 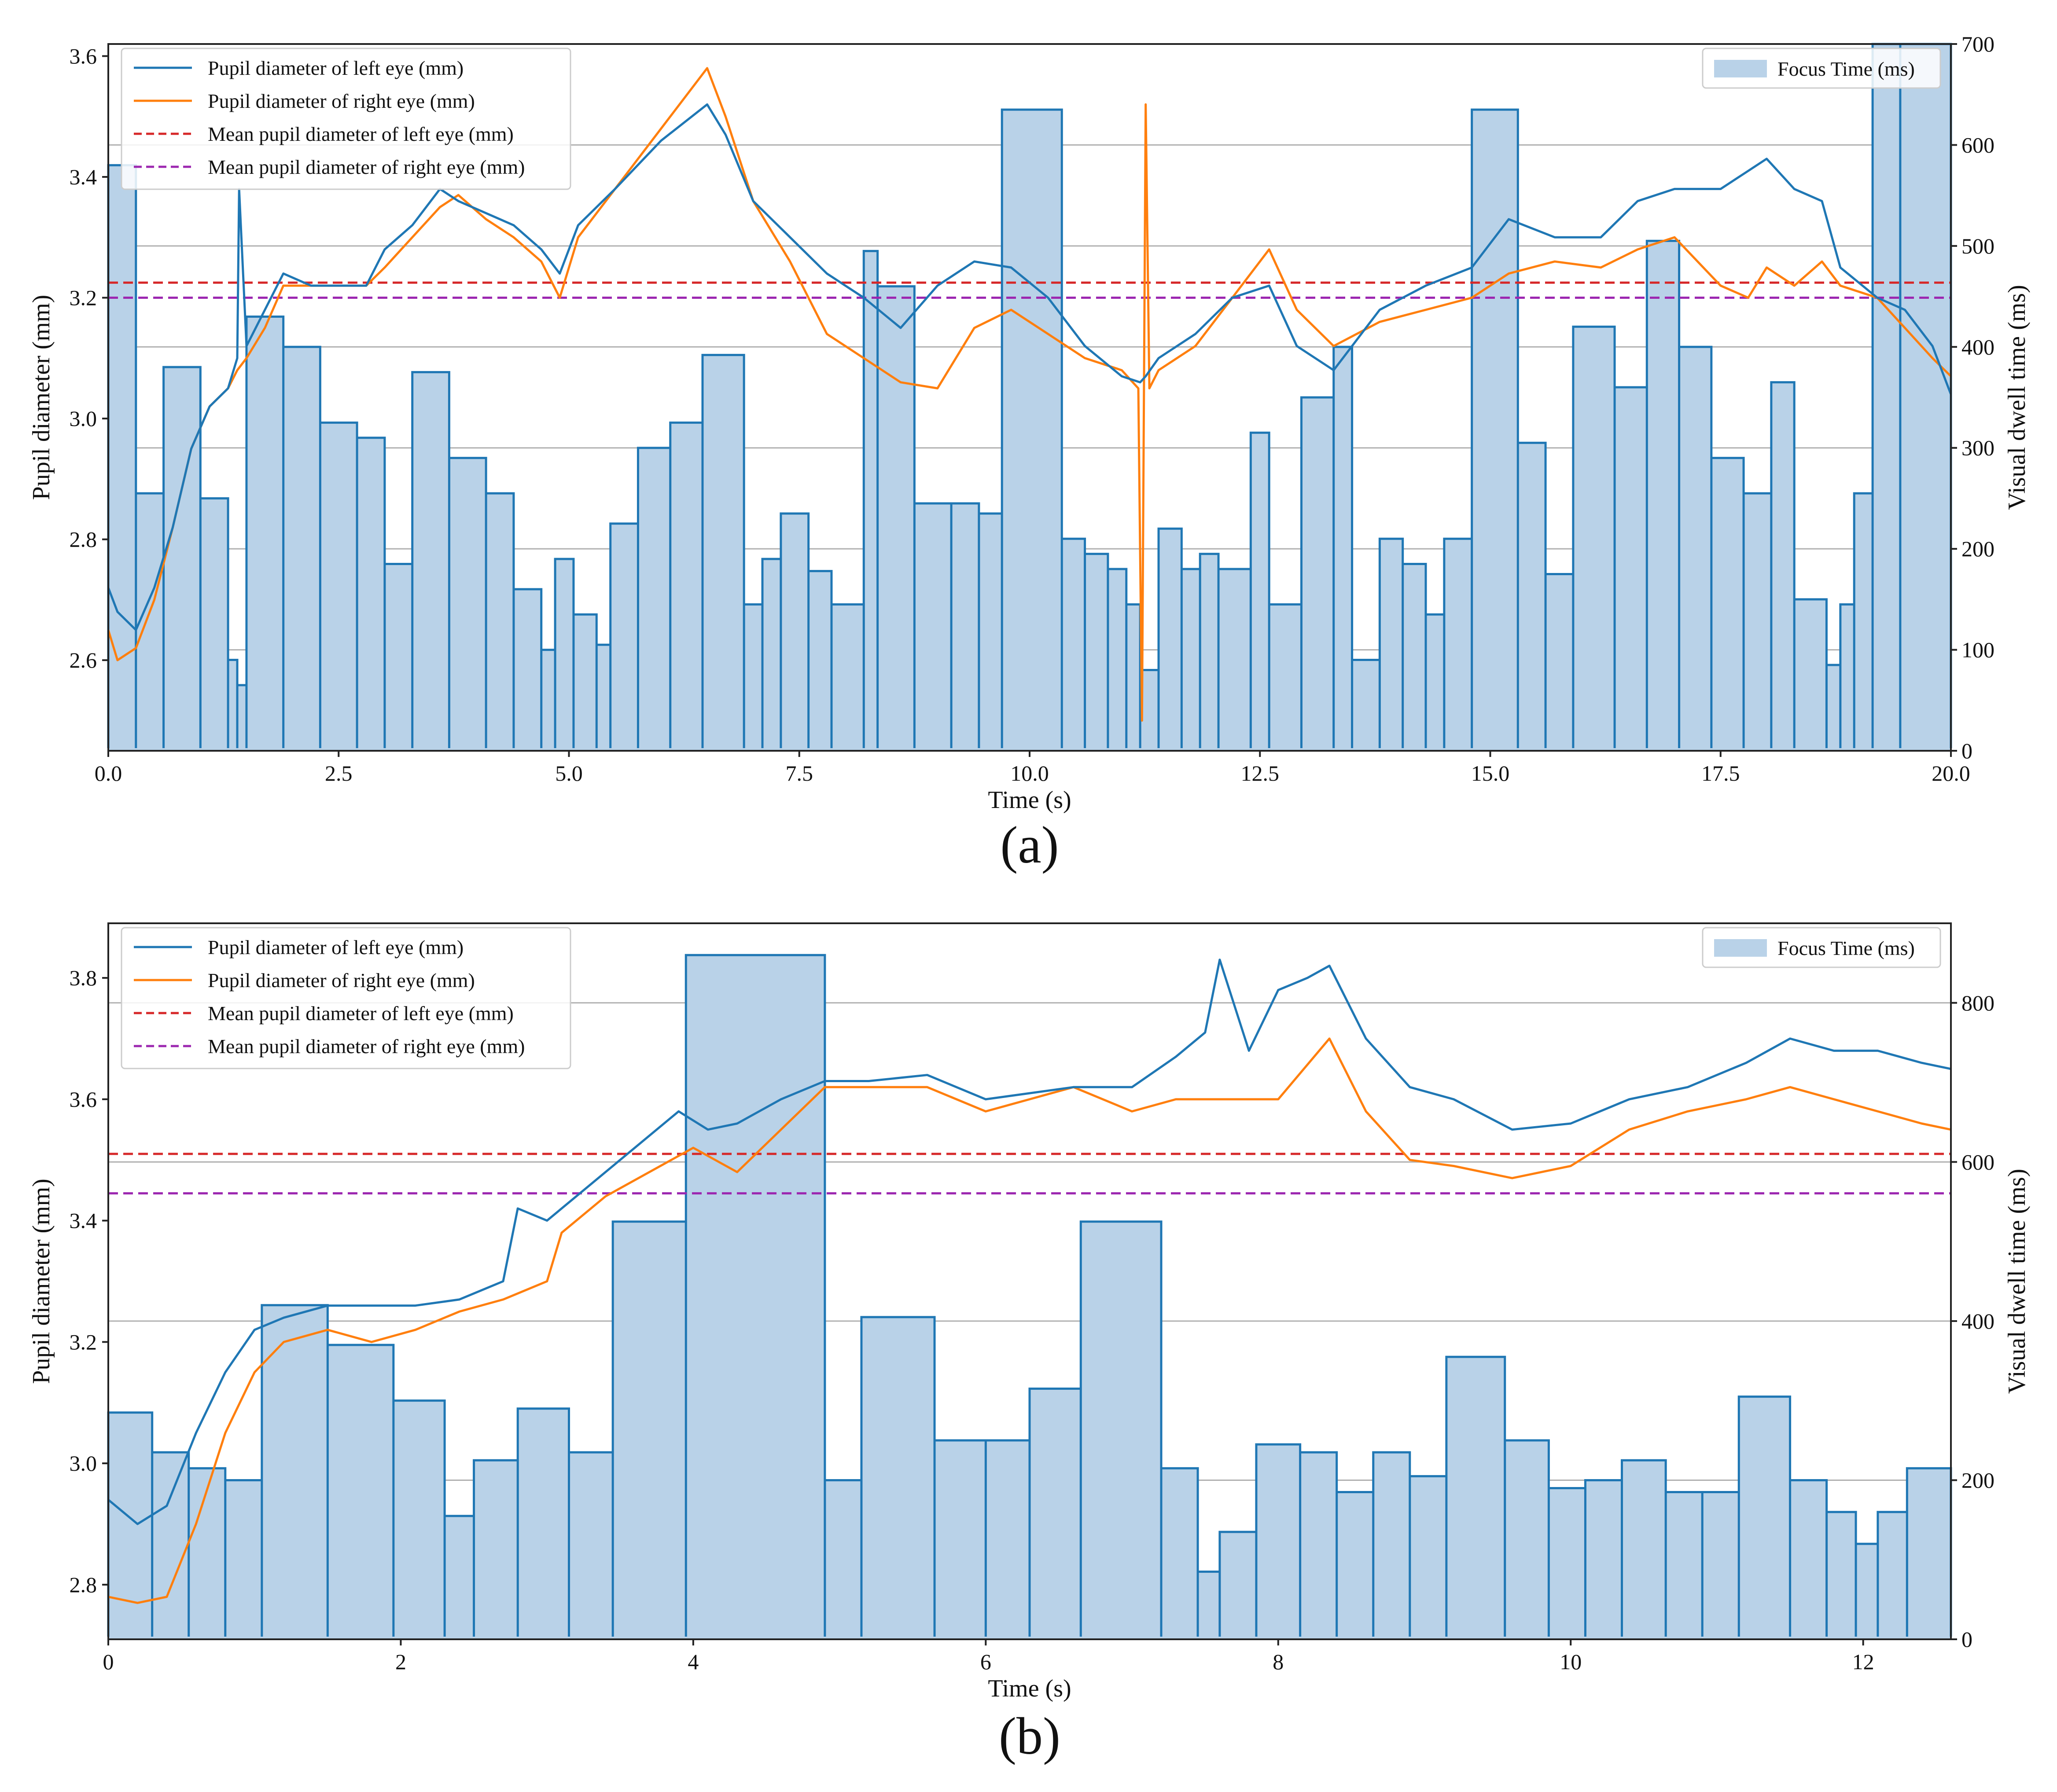 I want to click on y-left-tick-label: 2.6, so click(x=83, y=660).